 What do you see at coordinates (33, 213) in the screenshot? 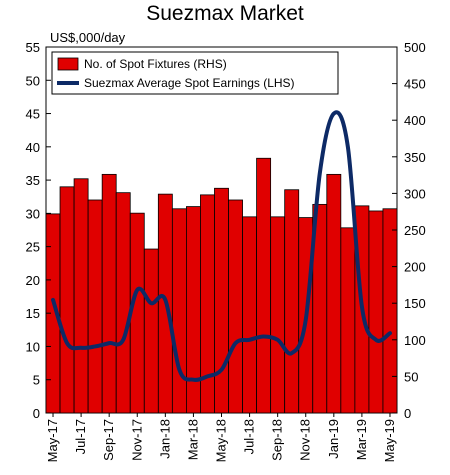
I see `left-tick-label: 30` at bounding box center [33, 213].